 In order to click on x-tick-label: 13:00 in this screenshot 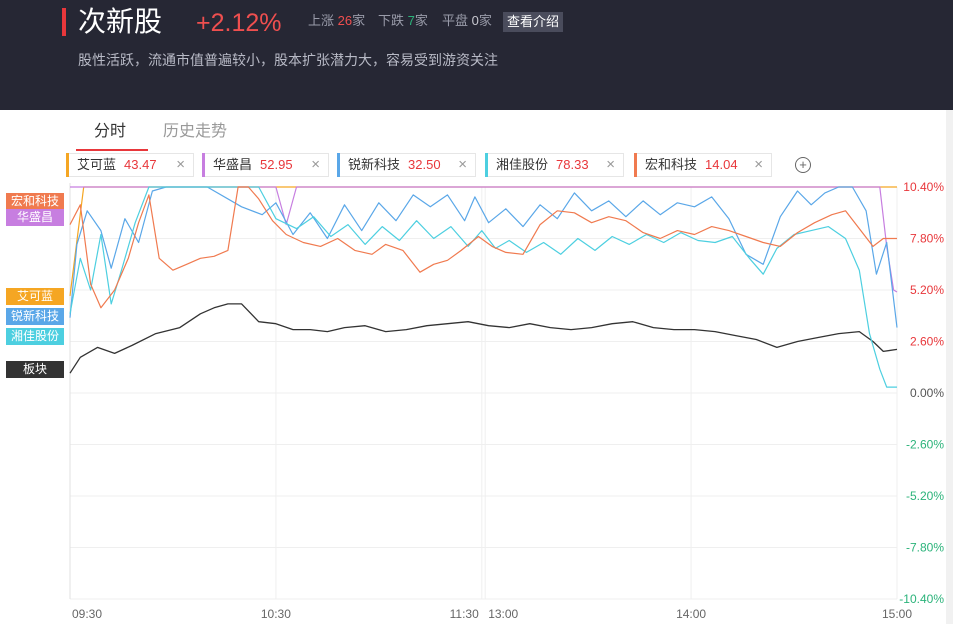, I will do `click(503, 614)`.